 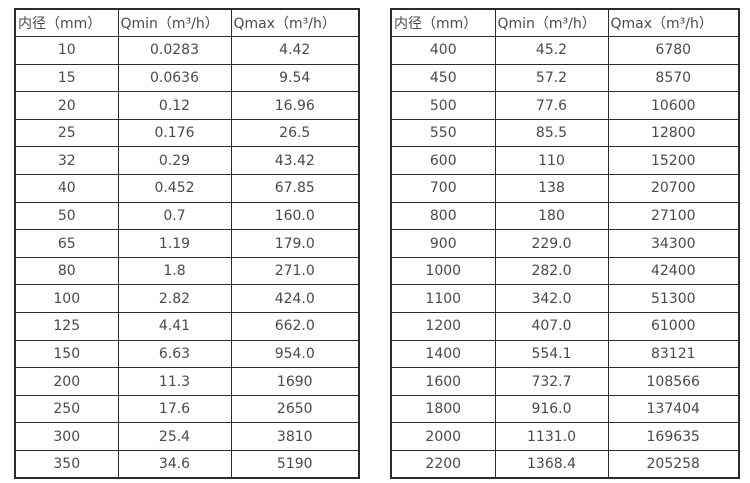 What do you see at coordinates (565, 299) in the screenshot?
I see `table-row: 1100 342.0 51300` at bounding box center [565, 299].